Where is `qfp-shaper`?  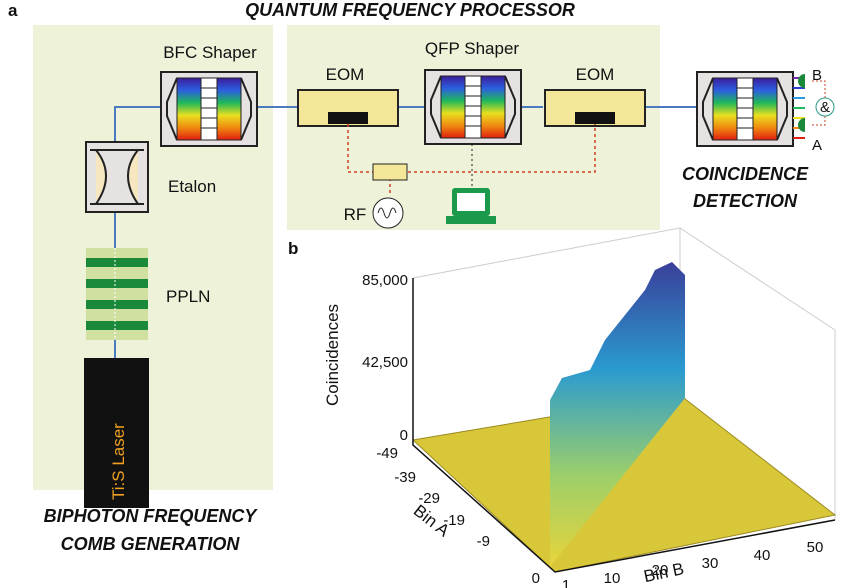 qfp-shaper is located at coordinates (473, 107).